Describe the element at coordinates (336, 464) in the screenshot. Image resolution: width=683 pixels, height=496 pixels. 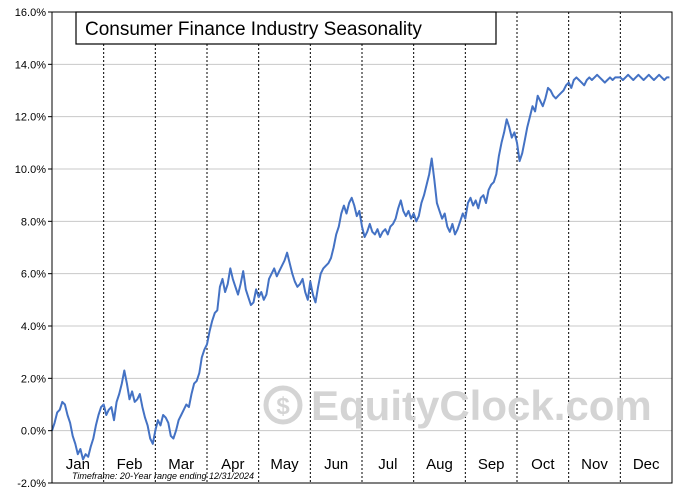
I see `x-month-label: Jun` at that location.